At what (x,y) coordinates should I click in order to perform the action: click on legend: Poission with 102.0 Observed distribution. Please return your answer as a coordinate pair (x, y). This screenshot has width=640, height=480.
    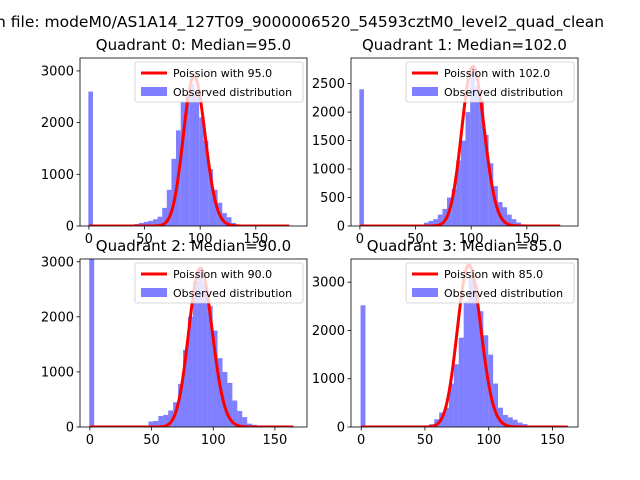
    Looking at the image, I should click on (490, 82).